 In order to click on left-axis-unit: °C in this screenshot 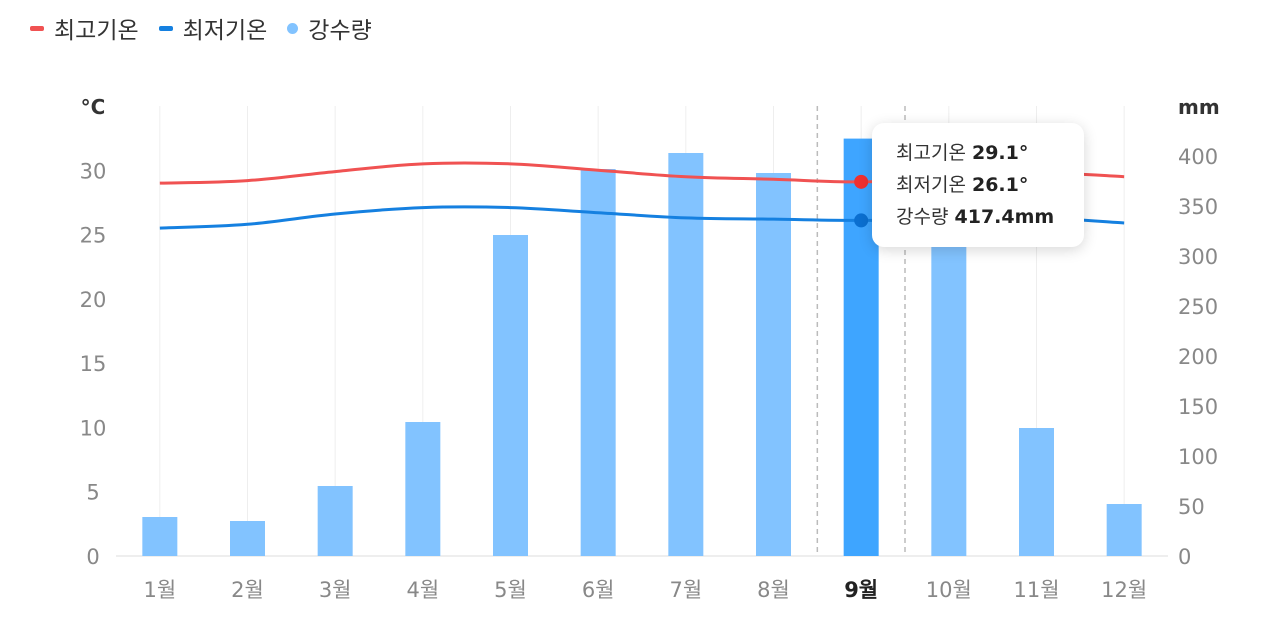, I will do `click(93, 107)`.